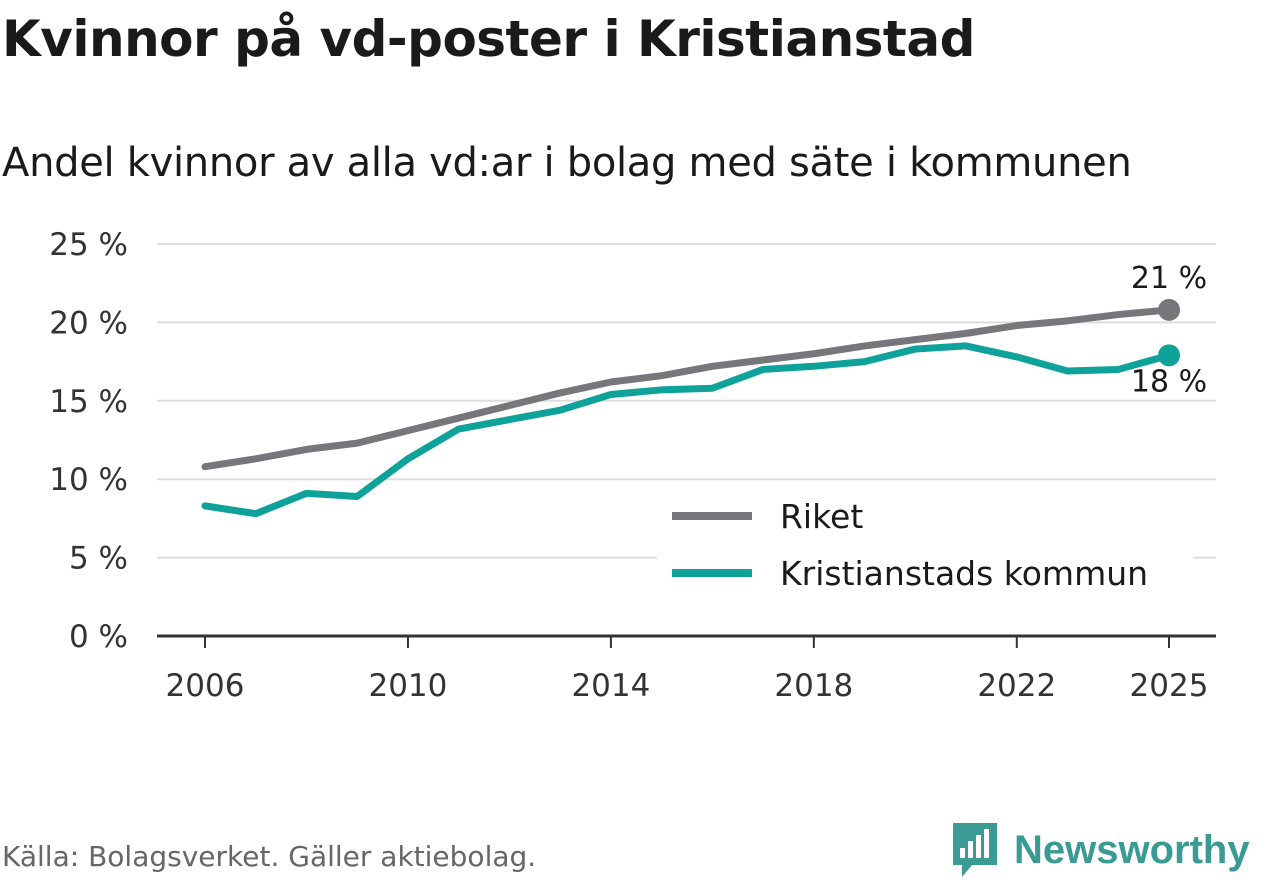 The image size is (1262, 880). I want to click on y-tick-label-25: 25 %, so click(88, 245).